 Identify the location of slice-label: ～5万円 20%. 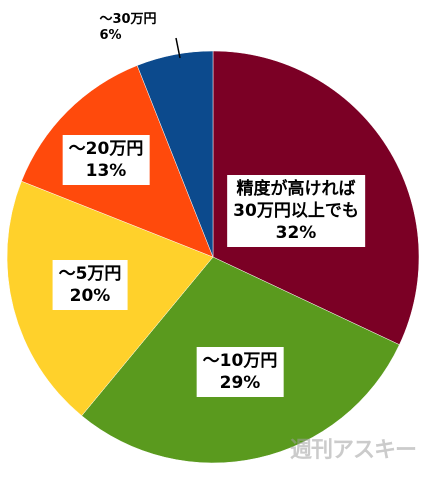
(90, 285).